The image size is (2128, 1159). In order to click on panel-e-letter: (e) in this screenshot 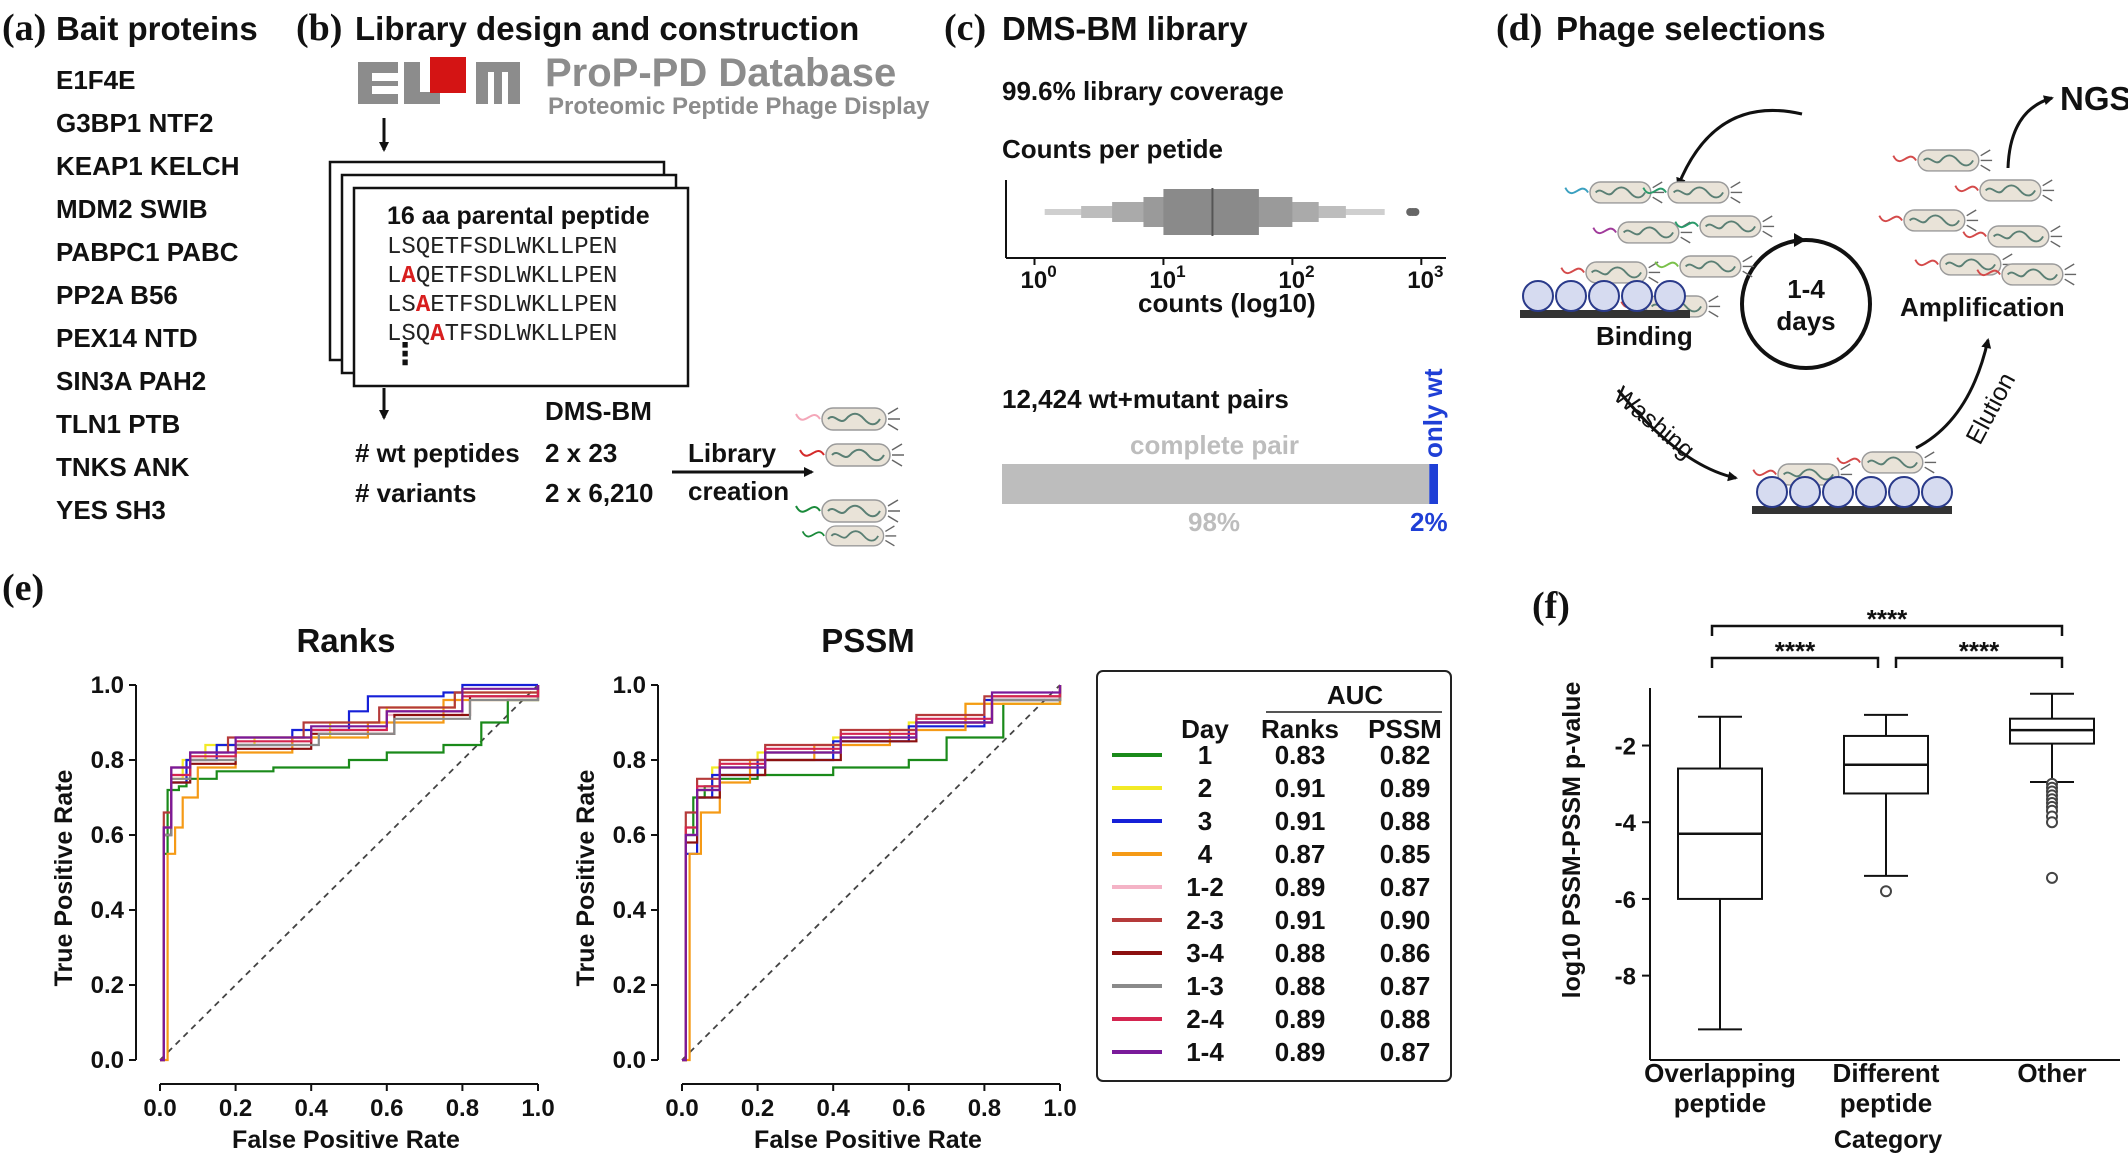, I will do `click(23, 588)`.